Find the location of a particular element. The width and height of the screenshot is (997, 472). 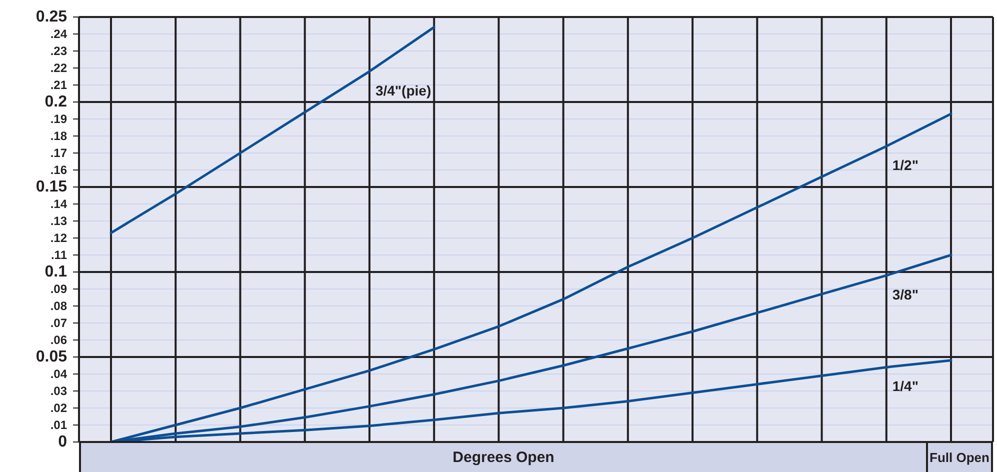

y-tick-label: .06 is located at coordinates (59, 340).